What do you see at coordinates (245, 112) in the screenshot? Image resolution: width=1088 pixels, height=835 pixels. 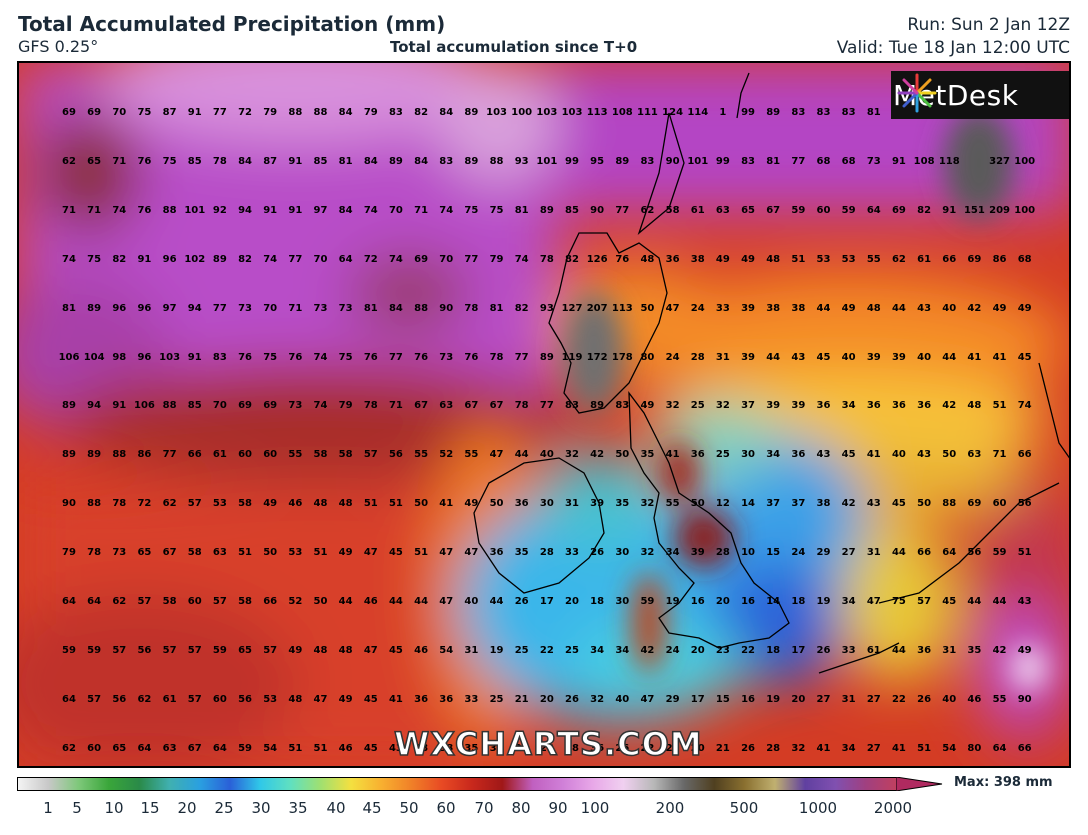 I see `grid-value: 72` at bounding box center [245, 112].